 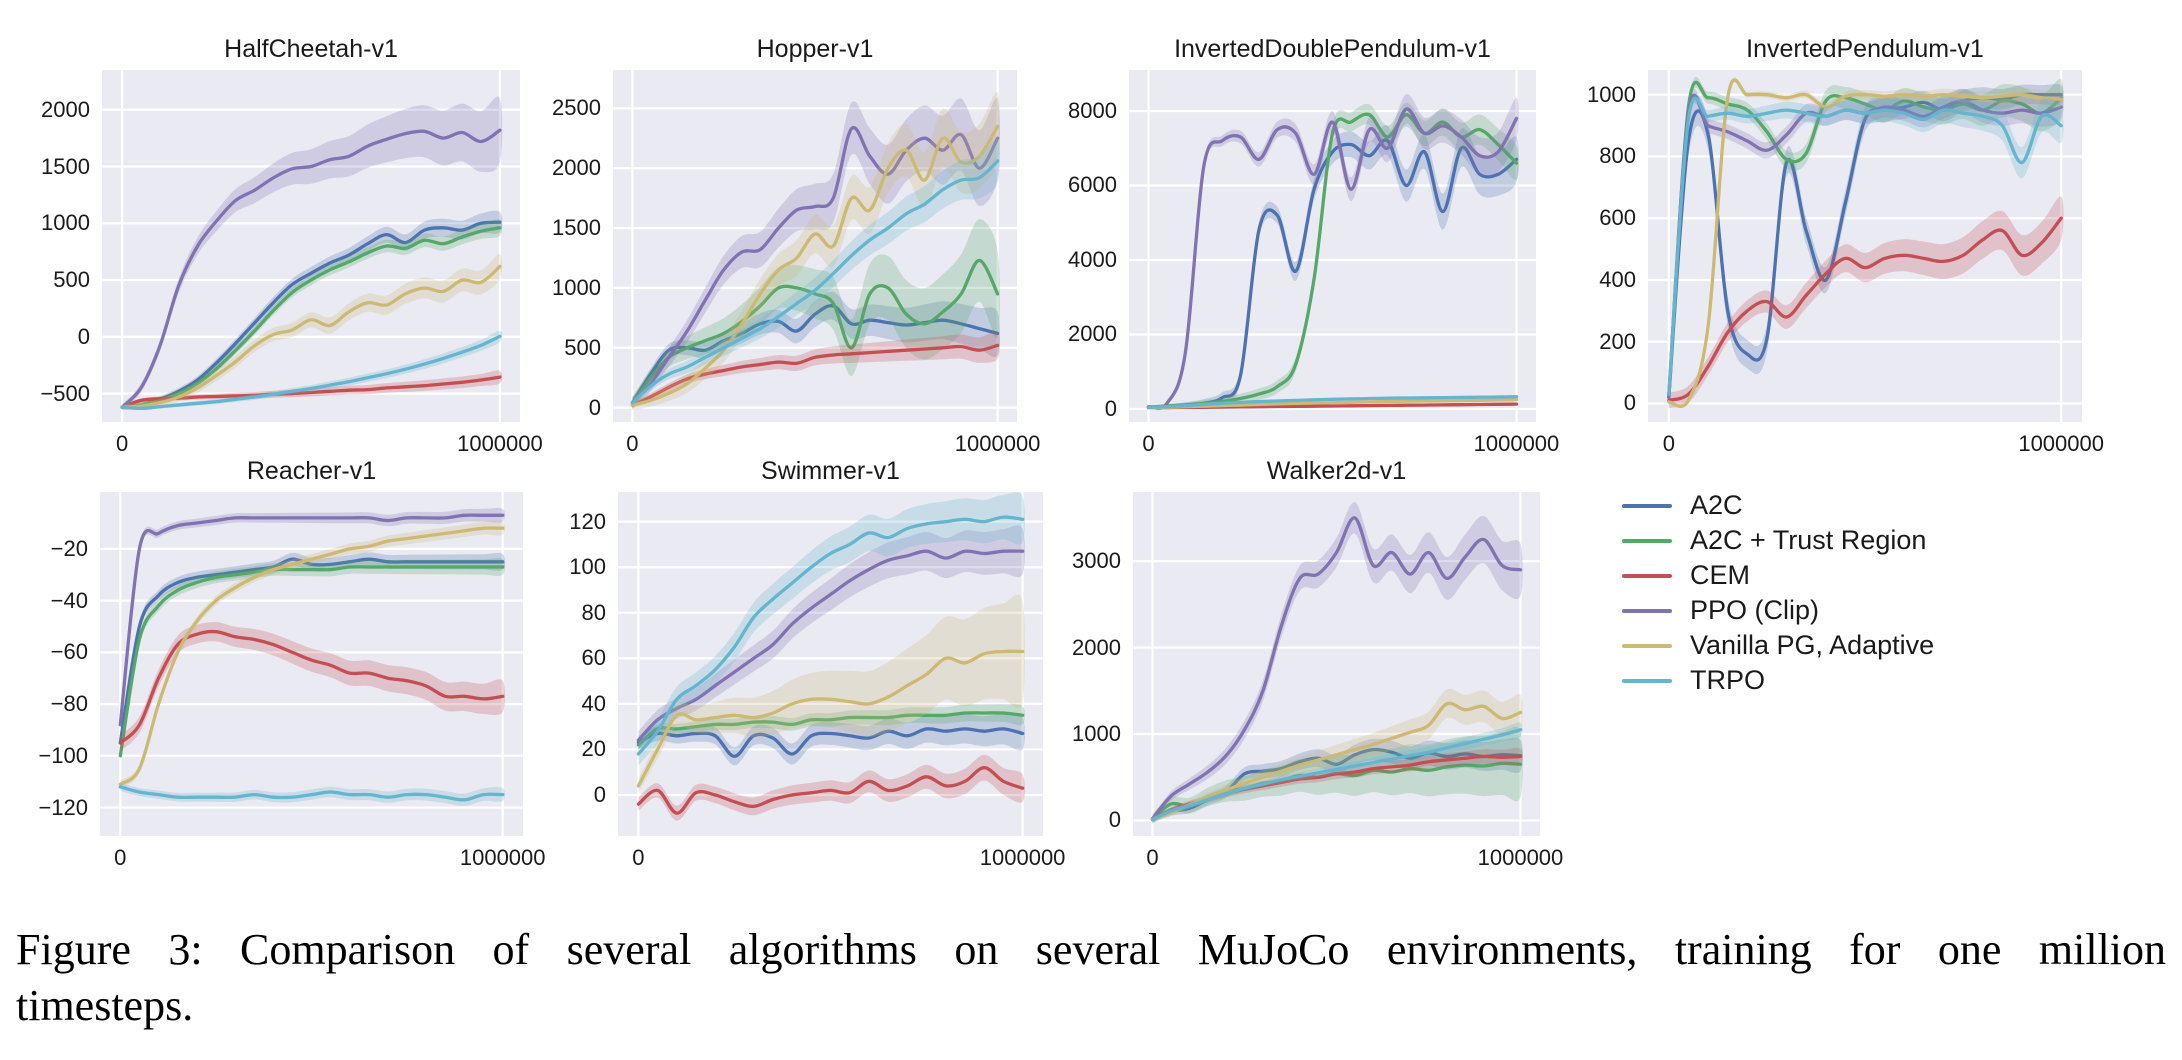 I want to click on legend-entry-a2c: A2C, so click(x=1778, y=505).